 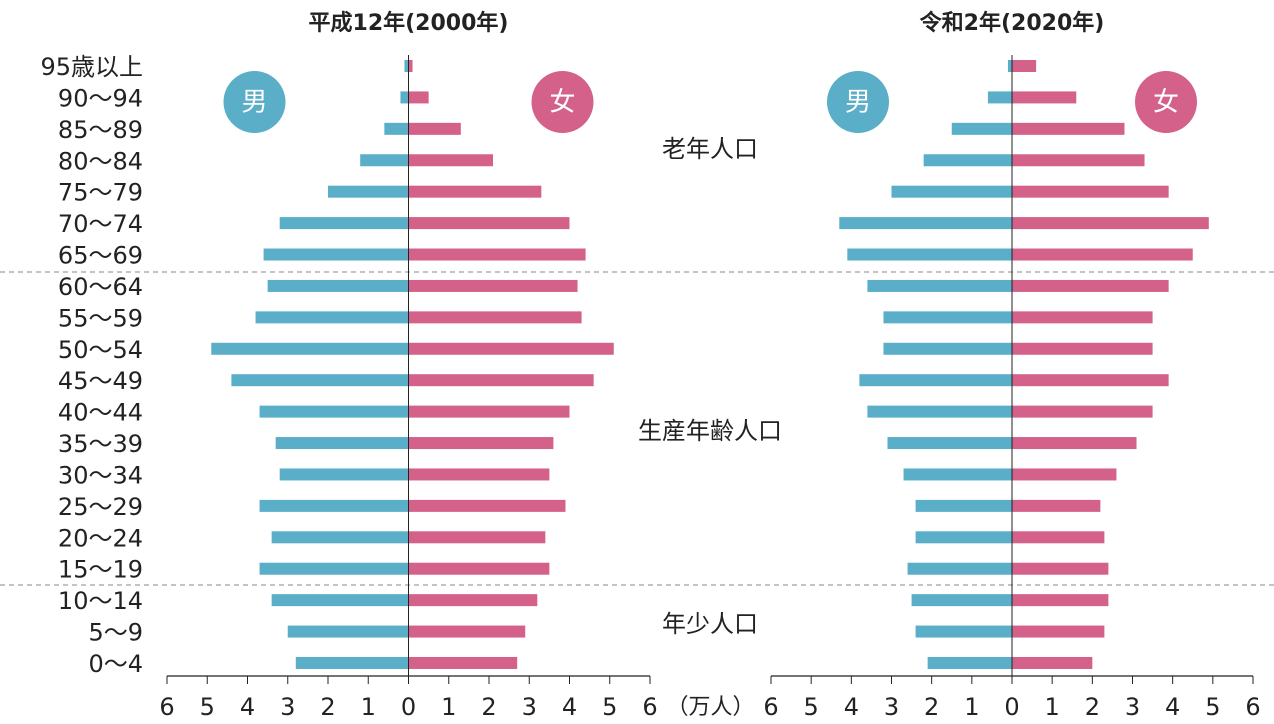 What do you see at coordinates (100, 193) in the screenshot?
I see `y-tick-label: 75～79` at bounding box center [100, 193].